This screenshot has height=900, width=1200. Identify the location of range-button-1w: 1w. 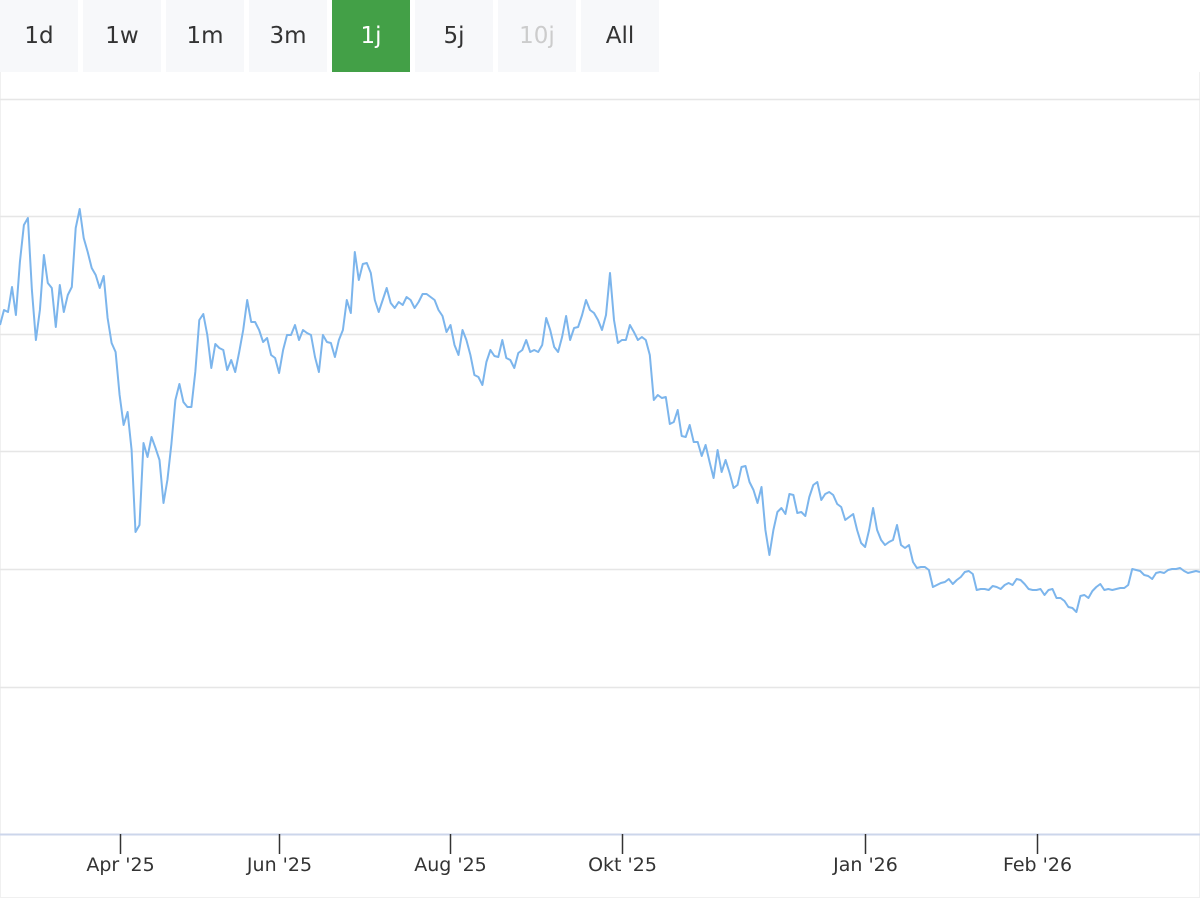
(122, 36).